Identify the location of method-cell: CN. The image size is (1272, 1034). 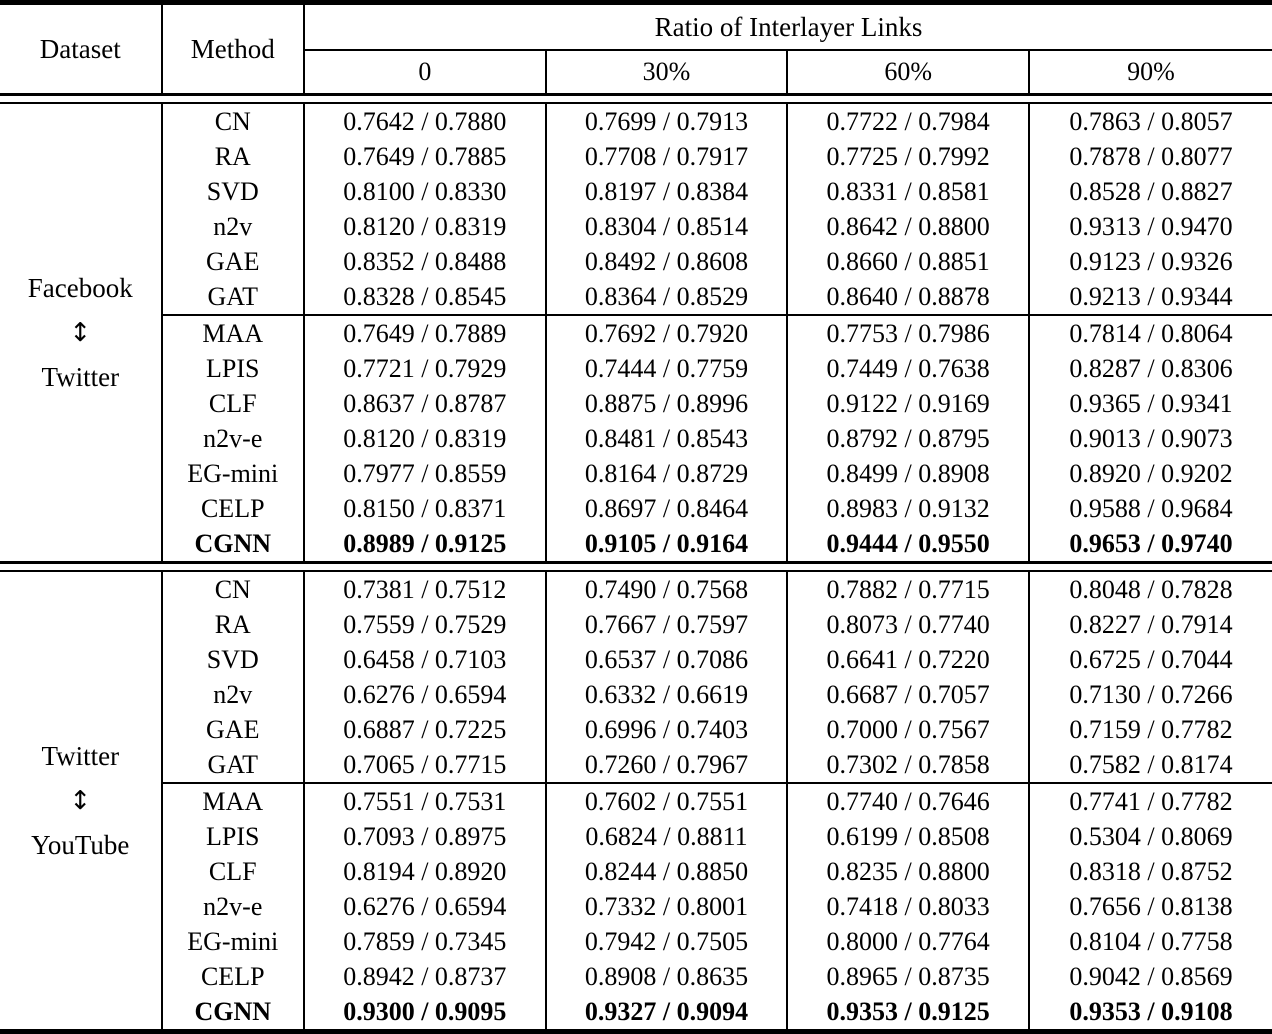
(232, 589).